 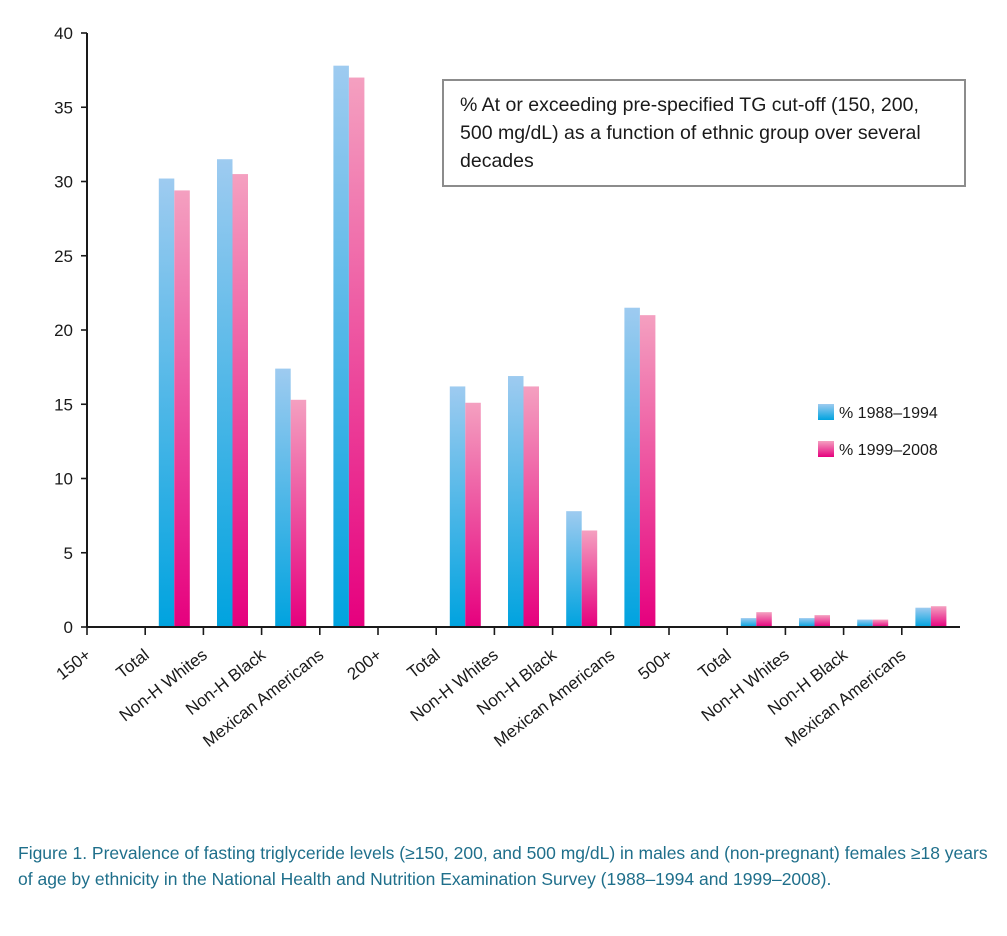 What do you see at coordinates (63, 404) in the screenshot?
I see `y-tick-label: 15` at bounding box center [63, 404].